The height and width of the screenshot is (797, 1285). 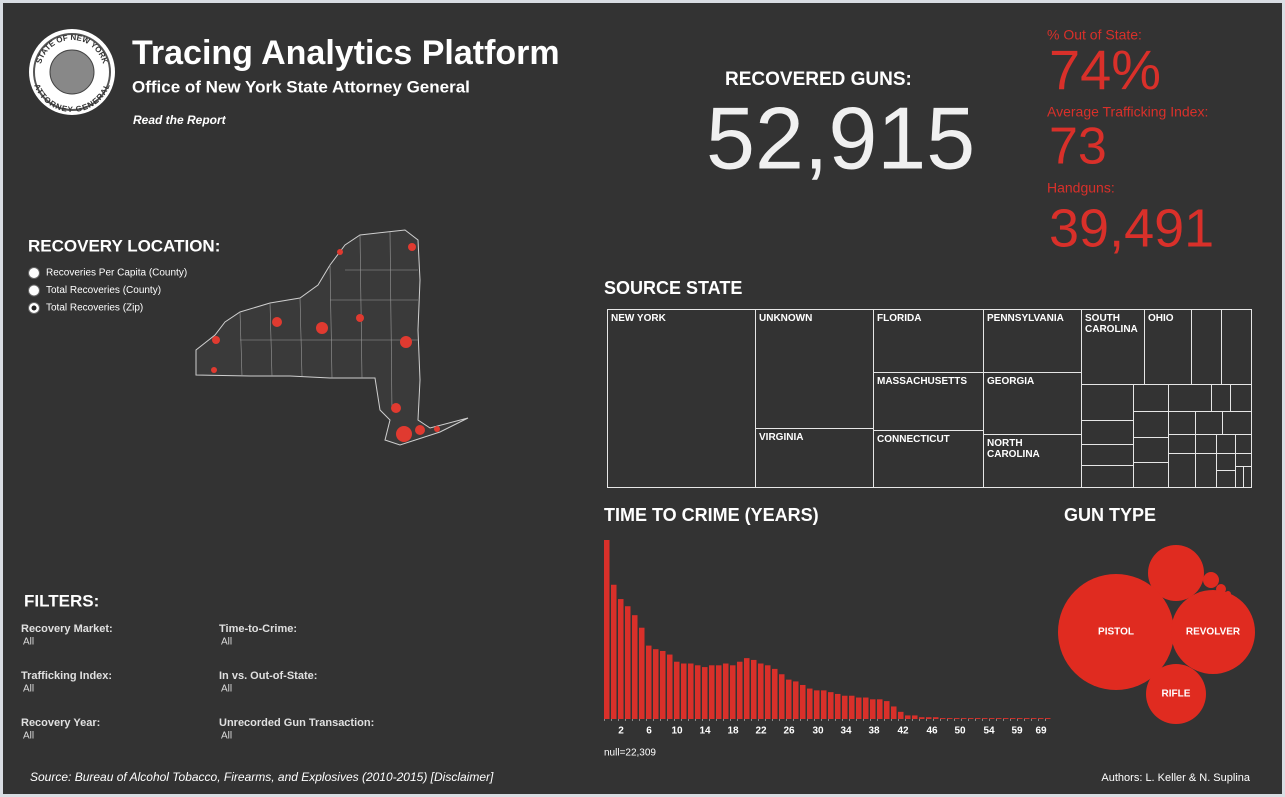 What do you see at coordinates (677, 731) in the screenshot?
I see `x-tick-label: 10` at bounding box center [677, 731].